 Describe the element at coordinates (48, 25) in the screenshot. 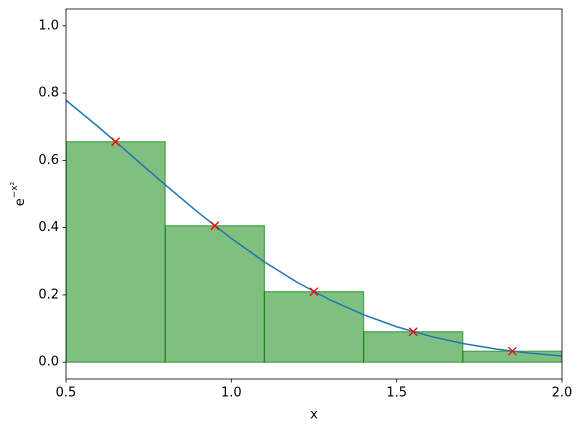

I see `y-tick-label: 1.0` at that location.